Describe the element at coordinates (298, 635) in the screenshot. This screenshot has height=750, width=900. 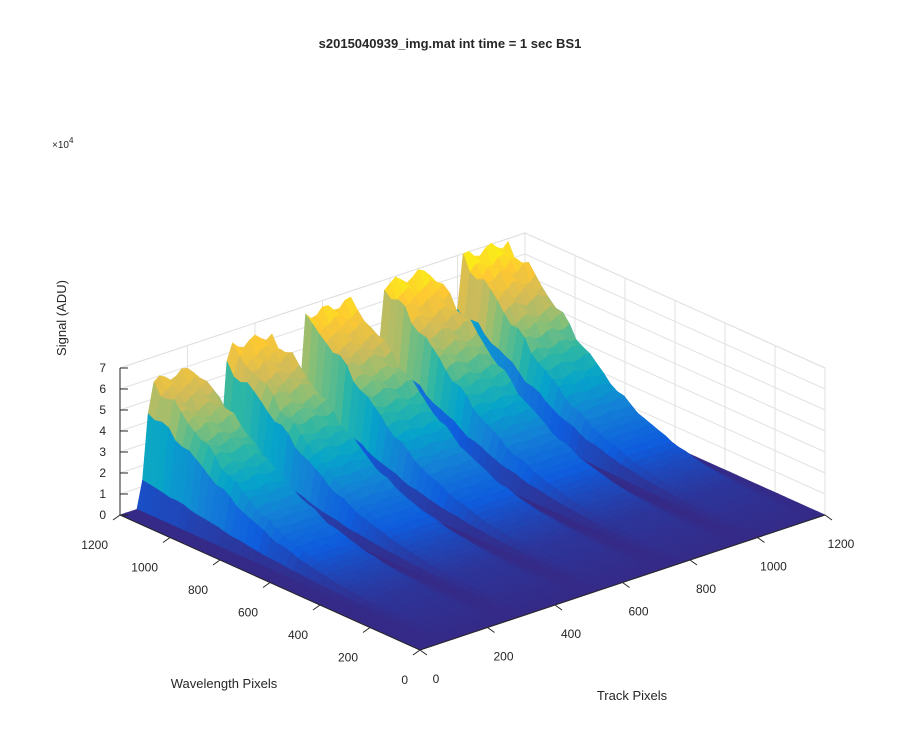
I see `y-tick-label: 400` at that location.